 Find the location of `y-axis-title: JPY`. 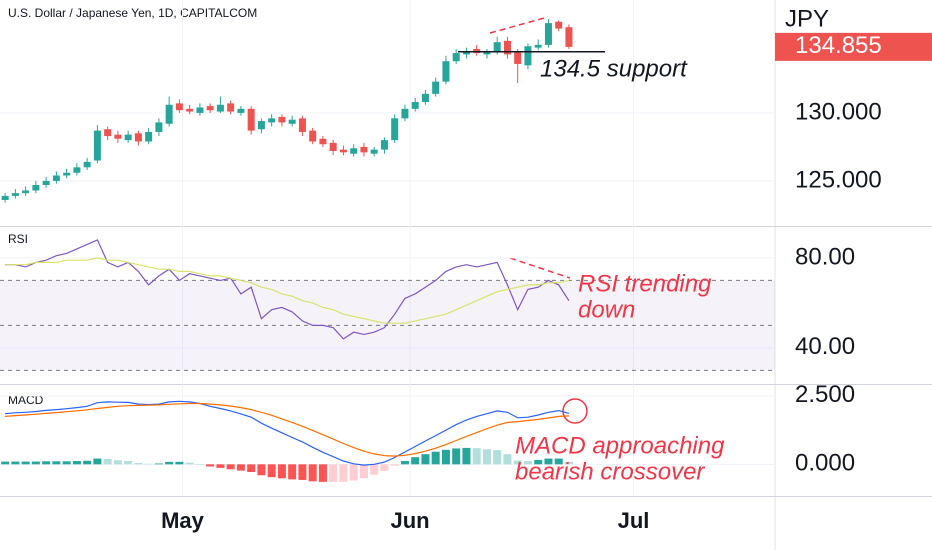

y-axis-title: JPY is located at coordinates (807, 18).